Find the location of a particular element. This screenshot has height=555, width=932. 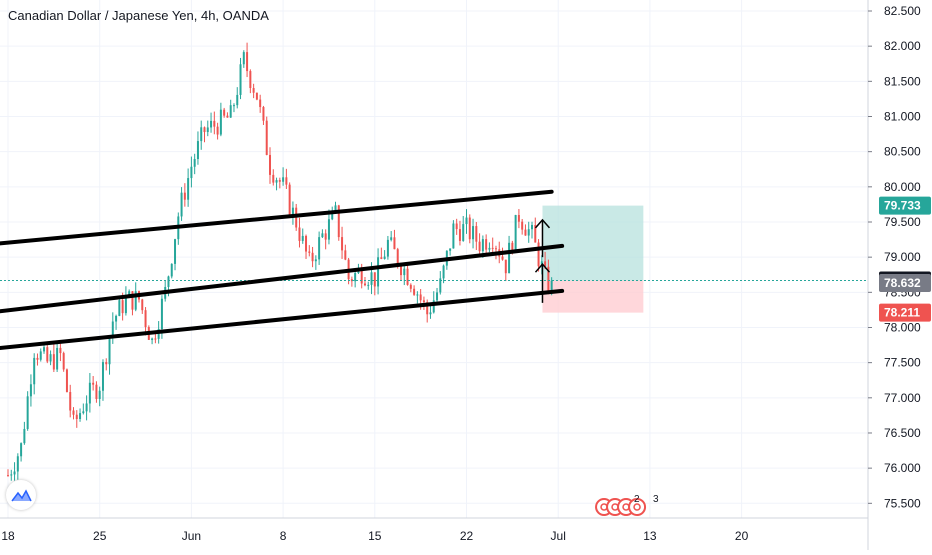

arrow-up-icon is located at coordinates (542, 238).